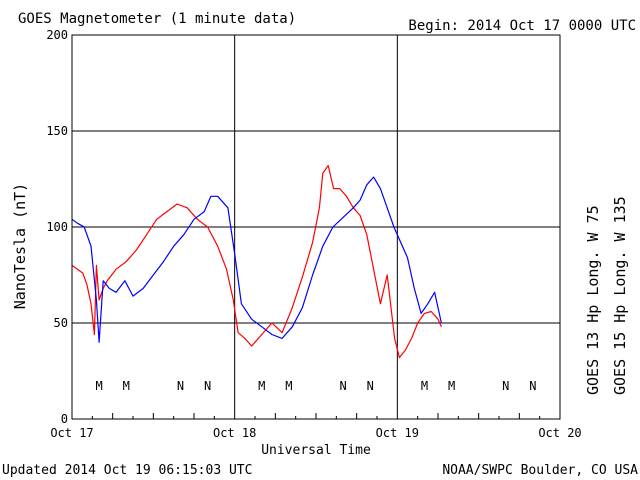 Image resolution: width=640 pixels, height=480 pixels. I want to click on credit-text: NOAA/SWPC Boulder, CO USA, so click(540, 470).